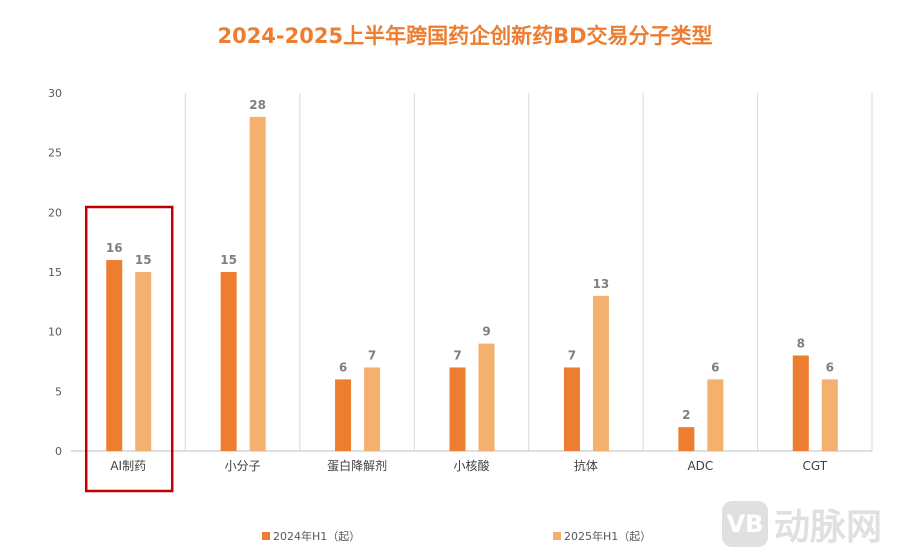  What do you see at coordinates (601, 284) in the screenshot?
I see `data-label: 13` at bounding box center [601, 284].